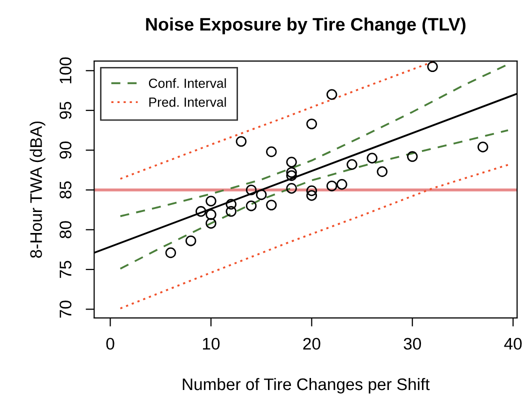 This screenshot has width=532, height=402. Describe the element at coordinates (306, 25) in the screenshot. I see `chart-title: Noise Exposure by Tire Change (TLV)` at that location.